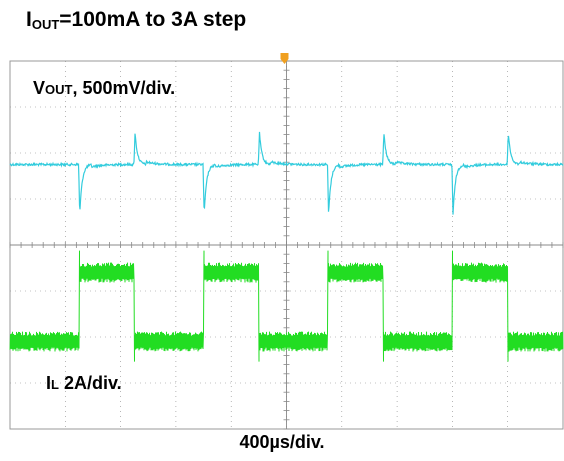 This screenshot has width=564, height=461. Describe the element at coordinates (55, 384) in the screenshot. I see `il-label-subscript: L` at that location.